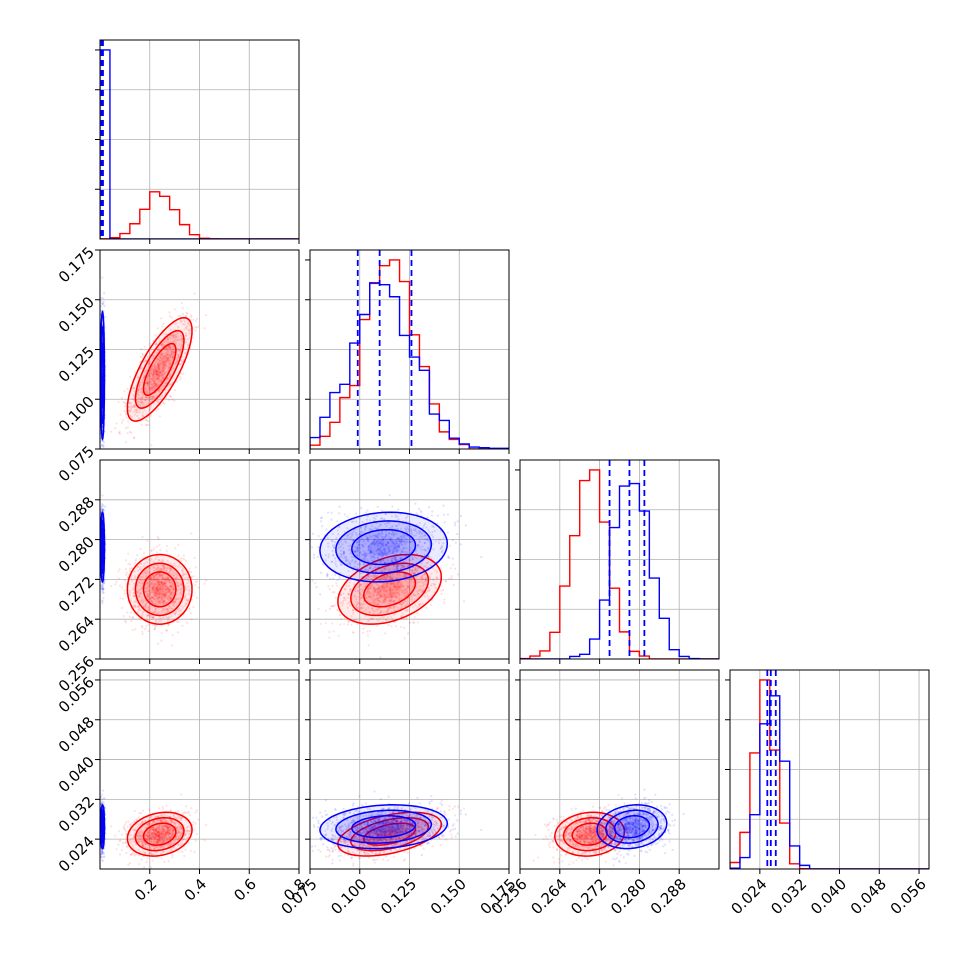  I want to click on y-tick-label: 0.048, so click(76, 734).